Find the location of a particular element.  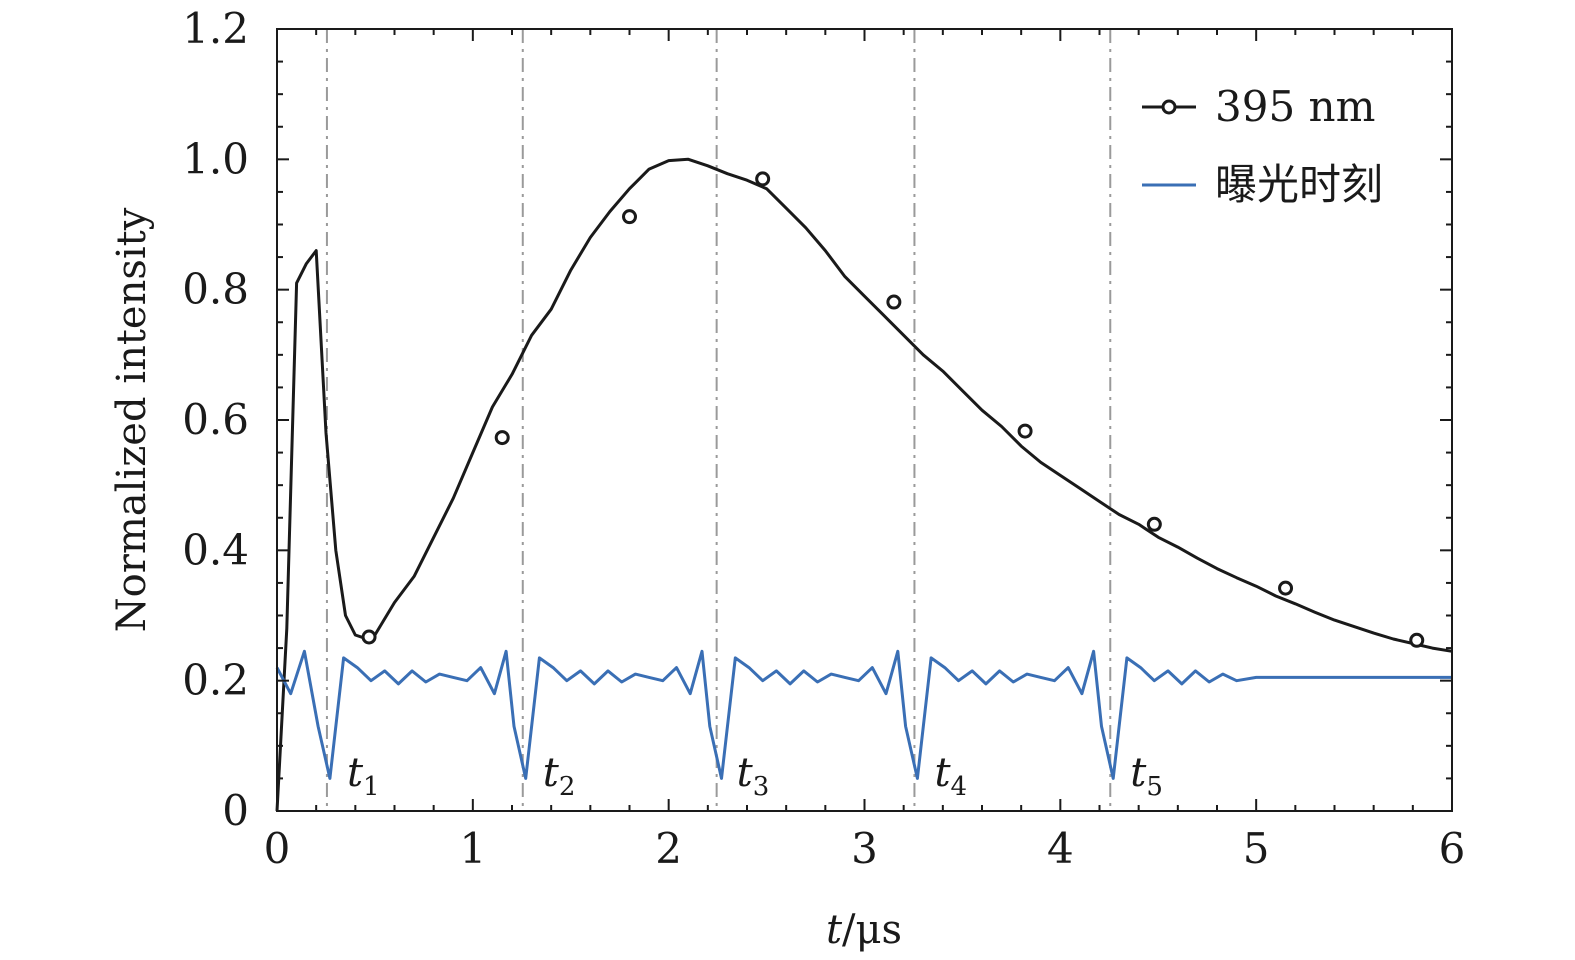

exposure-label-t5: t5 is located at coordinates (1146, 776).